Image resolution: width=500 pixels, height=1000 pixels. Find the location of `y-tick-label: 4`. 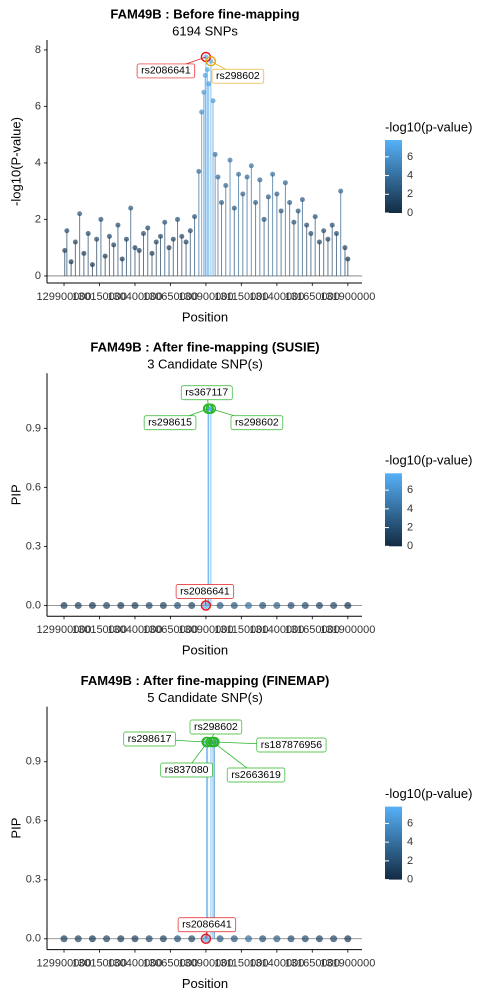

y-tick-label: 4 is located at coordinates (38, 163).